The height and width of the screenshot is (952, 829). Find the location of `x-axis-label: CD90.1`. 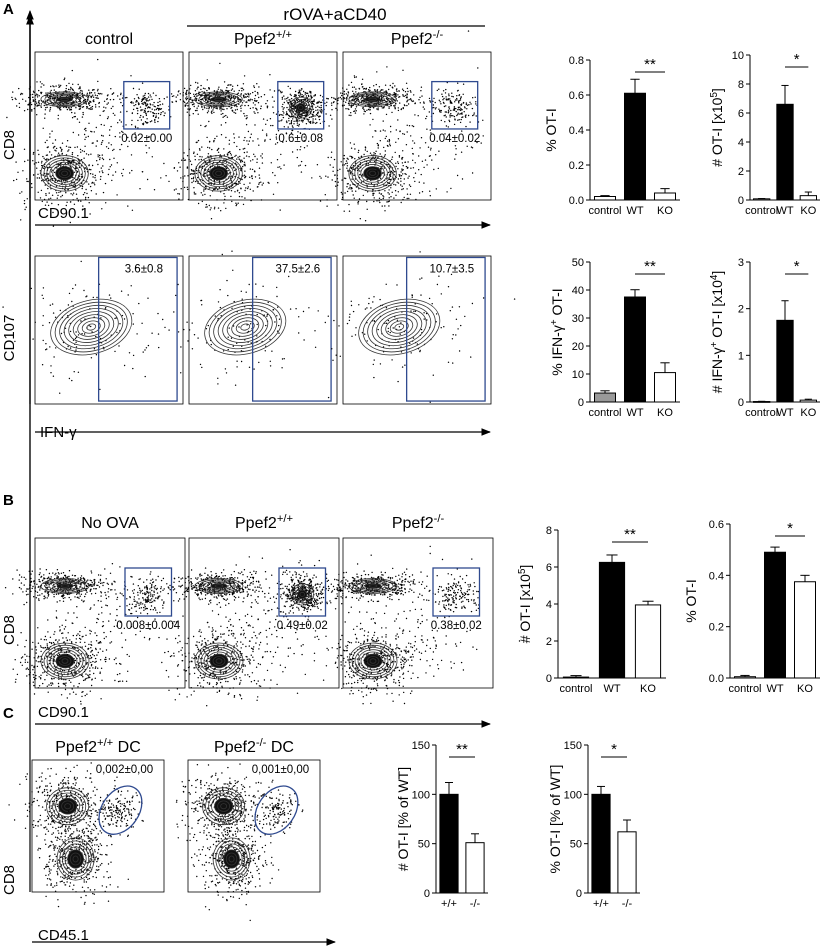

x-axis-label: CD90.1 is located at coordinates (63, 712).